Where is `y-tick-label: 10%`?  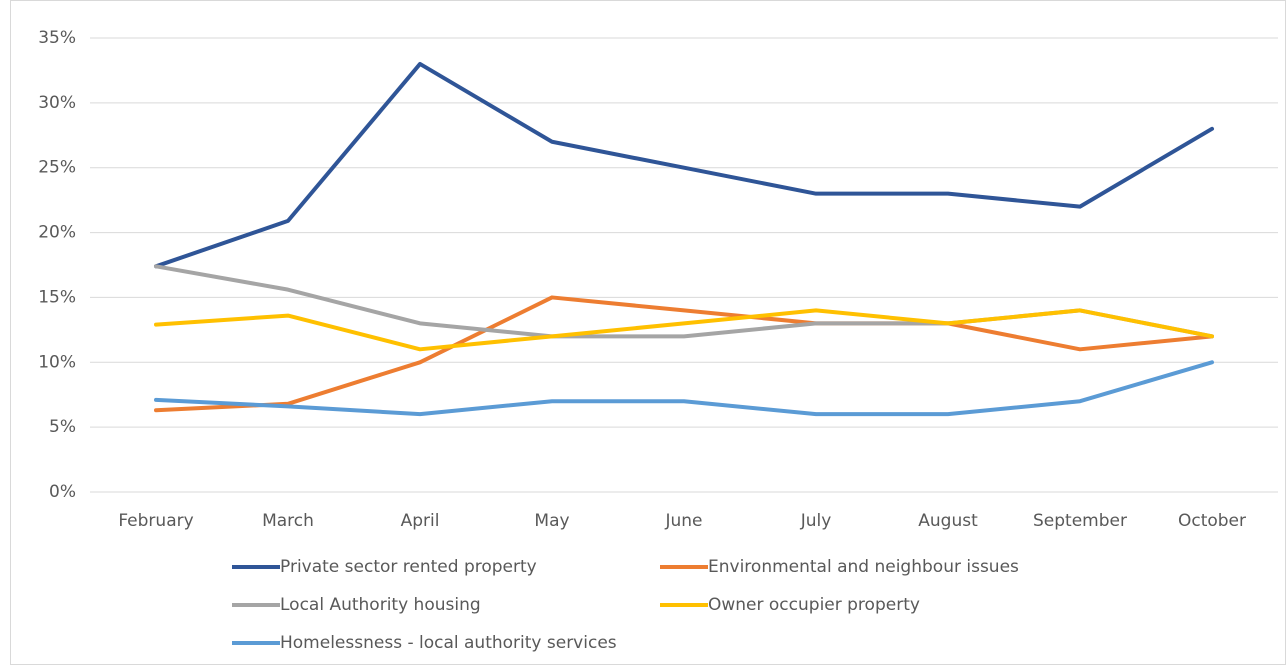
y-tick-label: 10% is located at coordinates (57, 362).